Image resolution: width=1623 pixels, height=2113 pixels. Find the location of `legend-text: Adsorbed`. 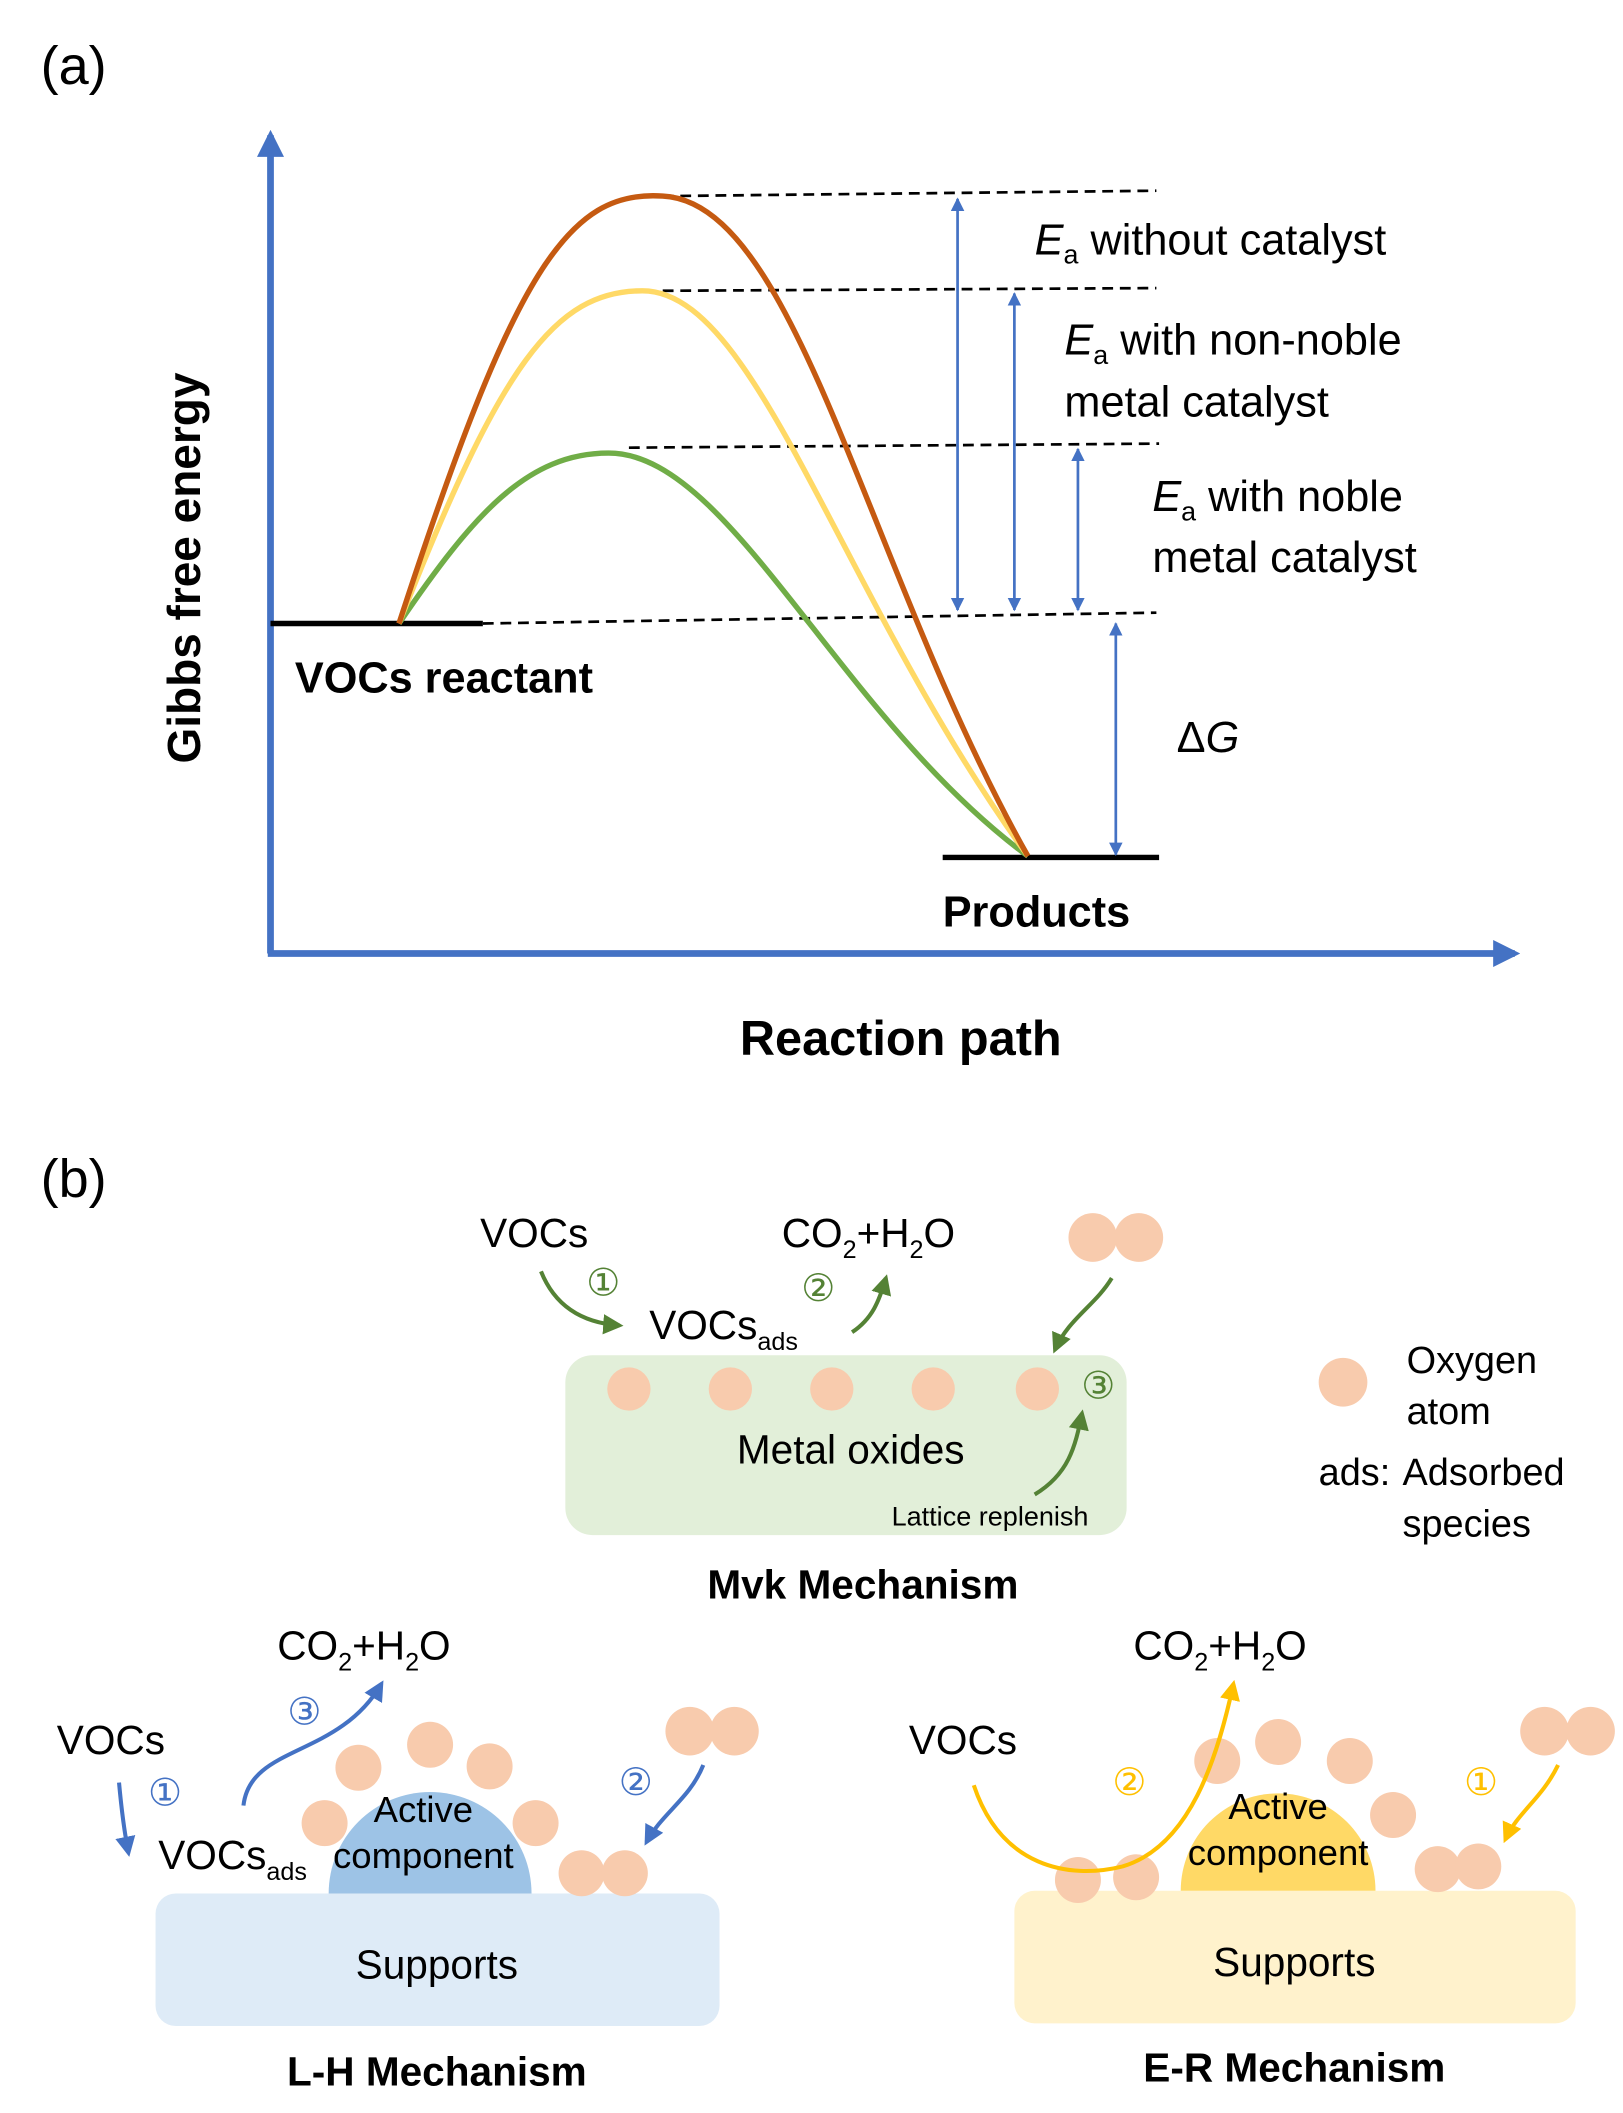

legend-text: Adsorbed is located at coordinates (1484, 1473).